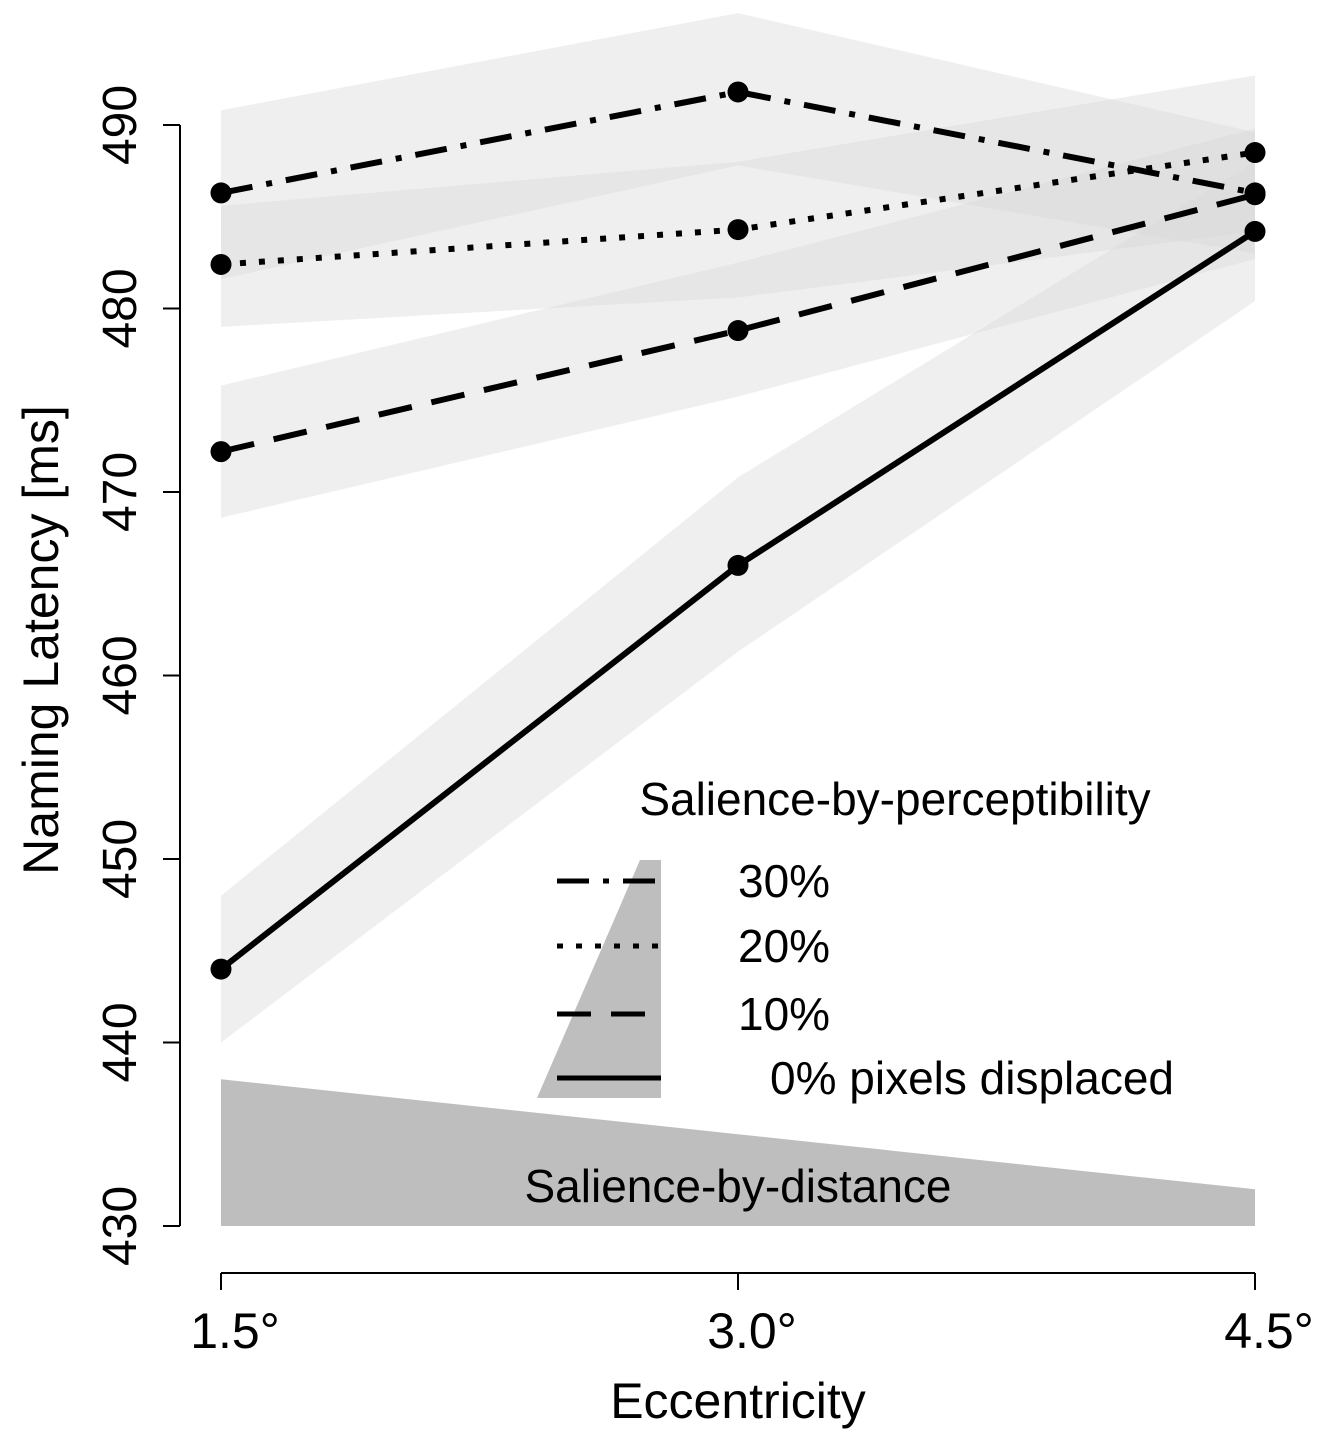 The width and height of the screenshot is (1321, 1431). Describe the element at coordinates (737, 1186) in the screenshot. I see `salience-by-distance-label: Salience-by-distance` at that location.